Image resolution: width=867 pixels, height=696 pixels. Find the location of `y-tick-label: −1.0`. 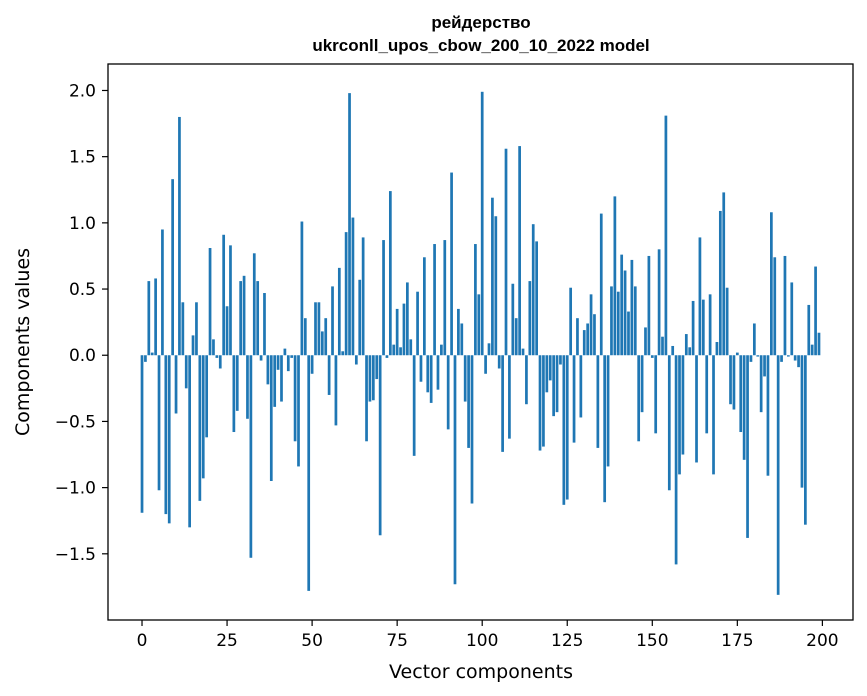

y-tick-label: −1.0 is located at coordinates (75, 489).